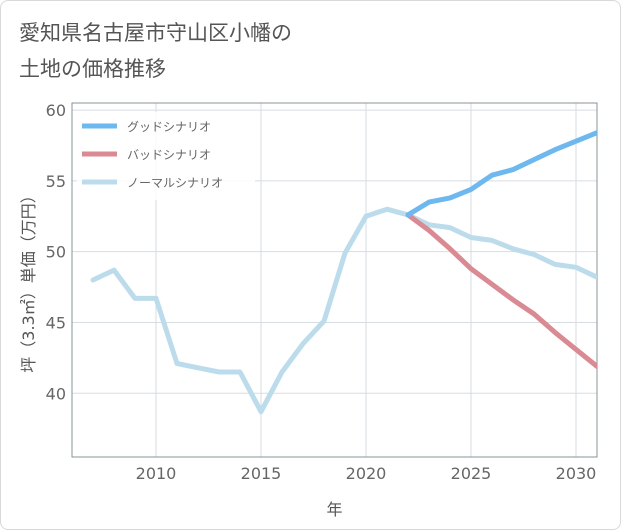  What do you see at coordinates (471, 473) in the screenshot?
I see `x-tick-label: 2025` at bounding box center [471, 473].